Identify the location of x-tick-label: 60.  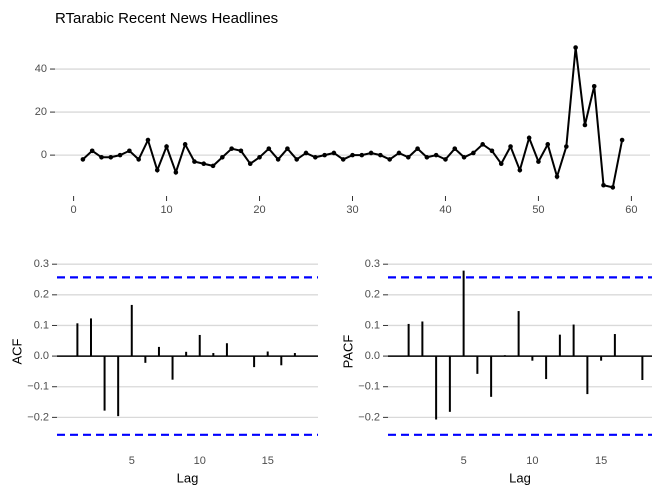
(631, 210).